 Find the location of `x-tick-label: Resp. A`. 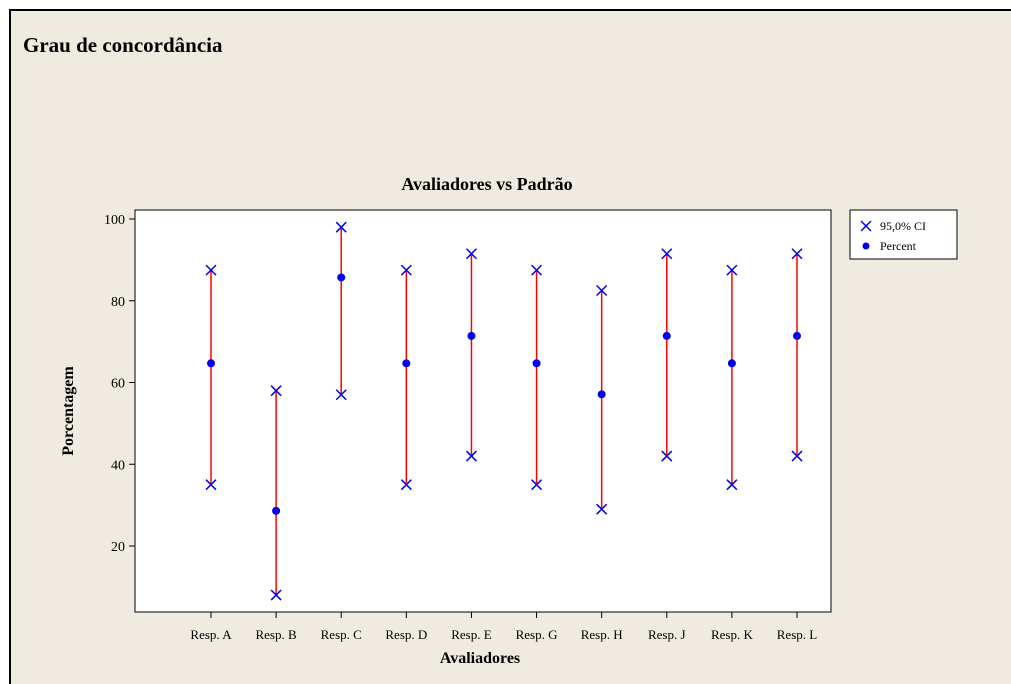

x-tick-label: Resp. A is located at coordinates (211, 634).